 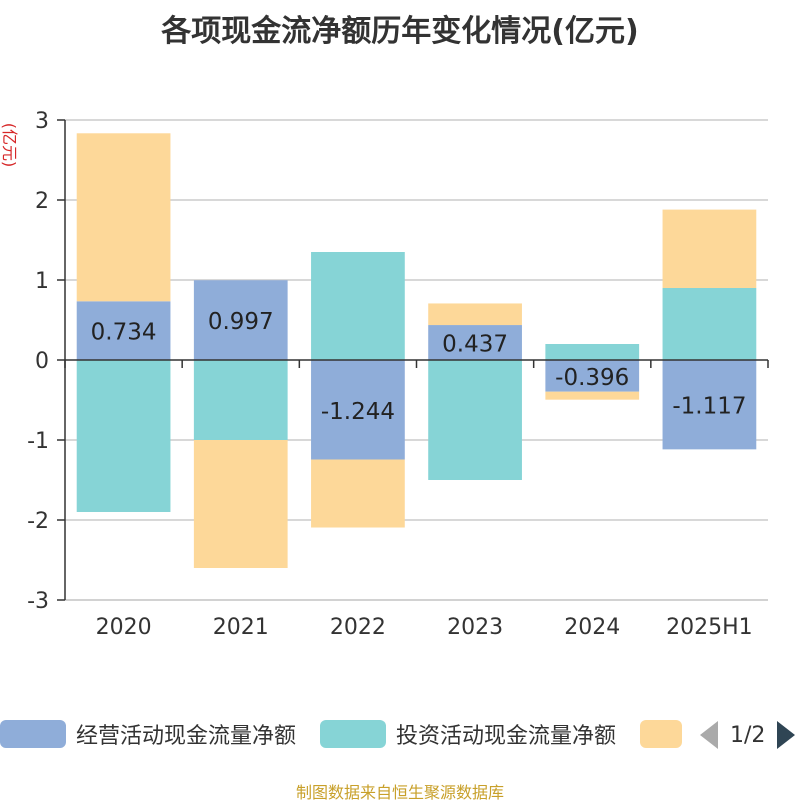 I want to click on bar-2022-s2, so click(x=358, y=493).